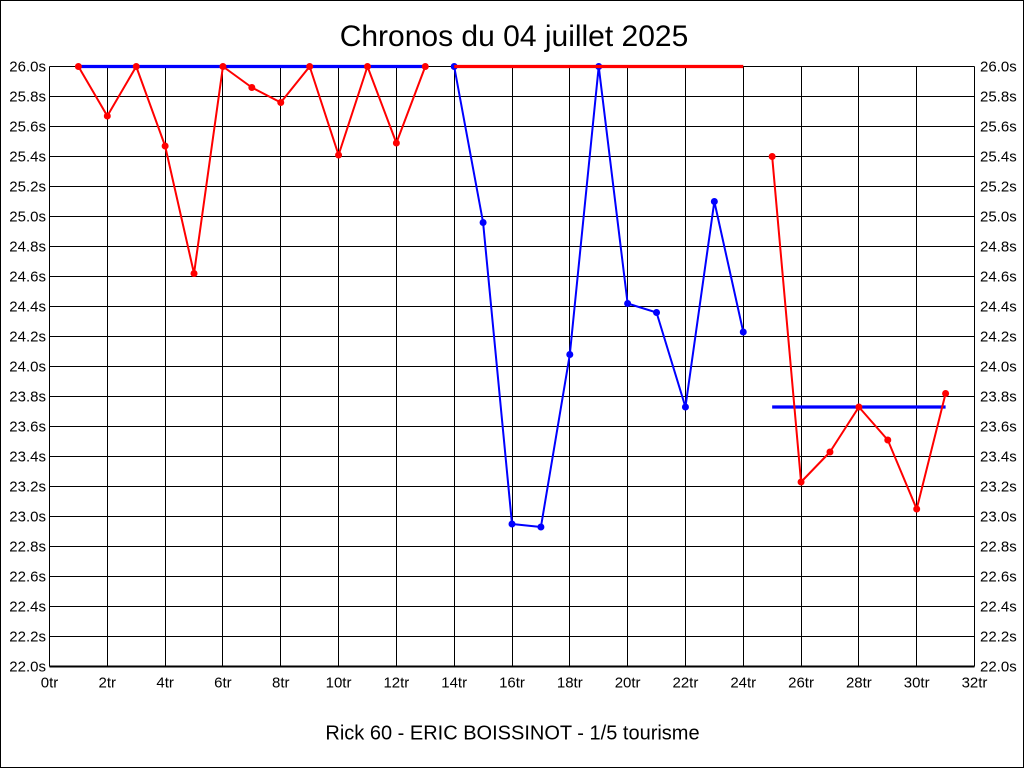  Describe the element at coordinates (281, 683) in the screenshot. I see `svg-text: 8tr` at that location.